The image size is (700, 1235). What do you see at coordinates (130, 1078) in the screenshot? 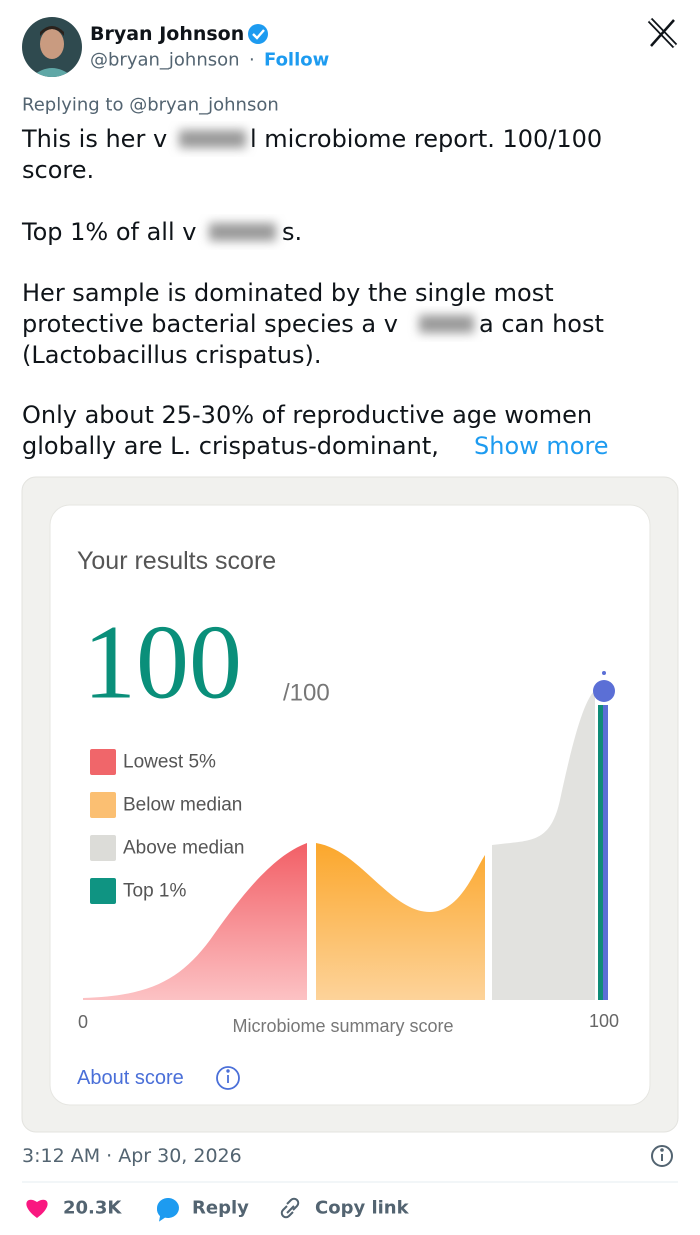
I see `about-score: About score` at bounding box center [130, 1078].